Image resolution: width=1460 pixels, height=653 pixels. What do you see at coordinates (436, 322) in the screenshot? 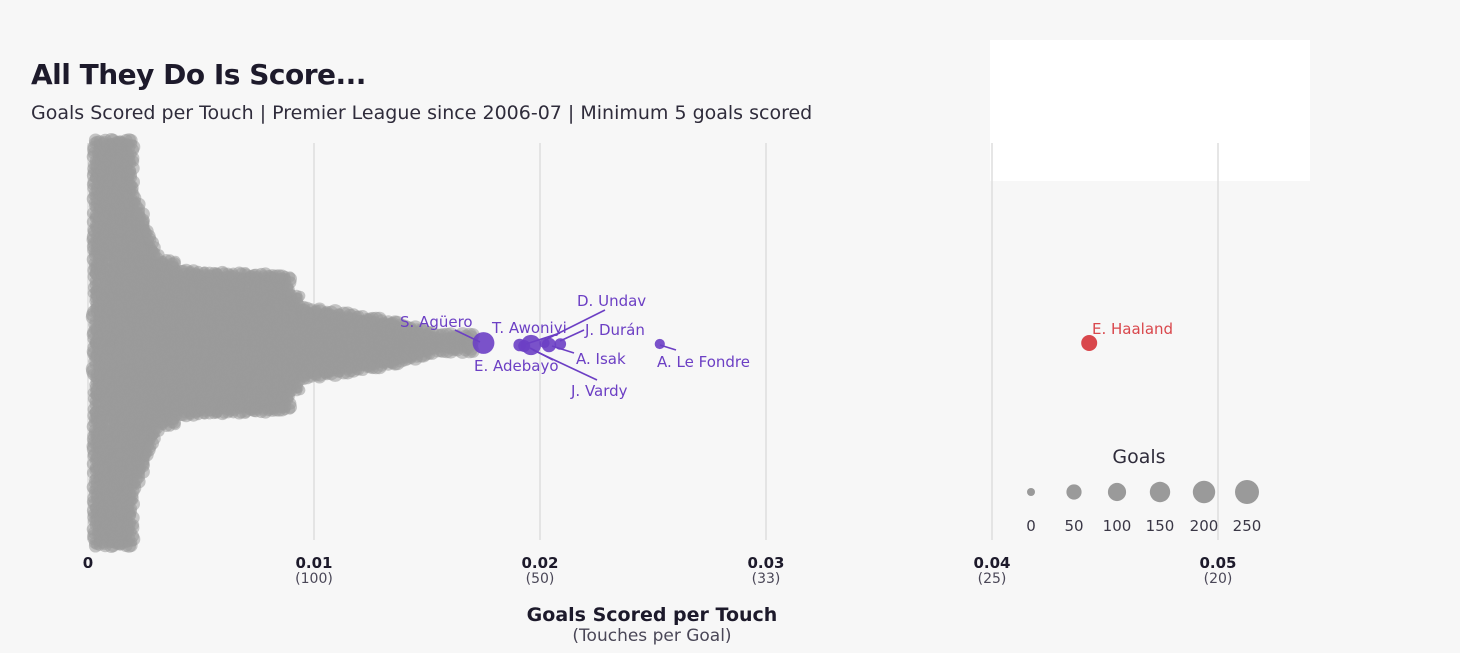
I see `player-label: S. Agüero` at bounding box center [436, 322].